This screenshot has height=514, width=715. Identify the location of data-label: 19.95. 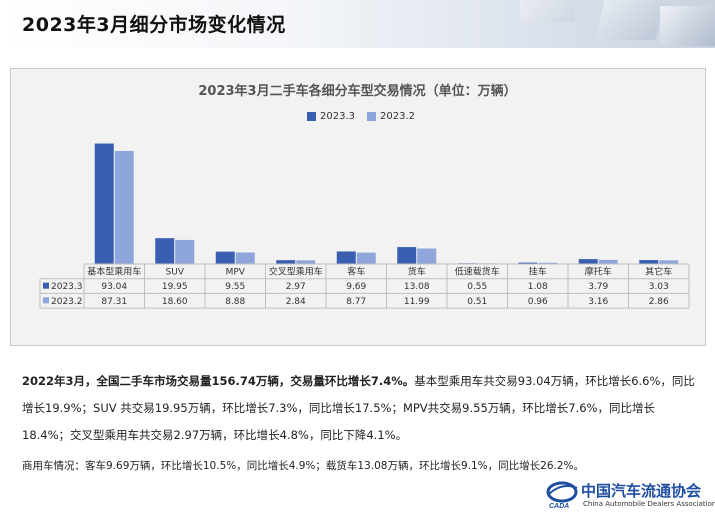
(175, 287).